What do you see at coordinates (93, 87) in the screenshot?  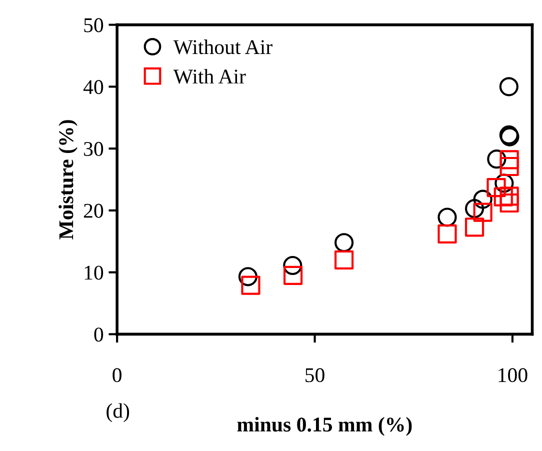 I see `y-tick-label: 40` at bounding box center [93, 87].